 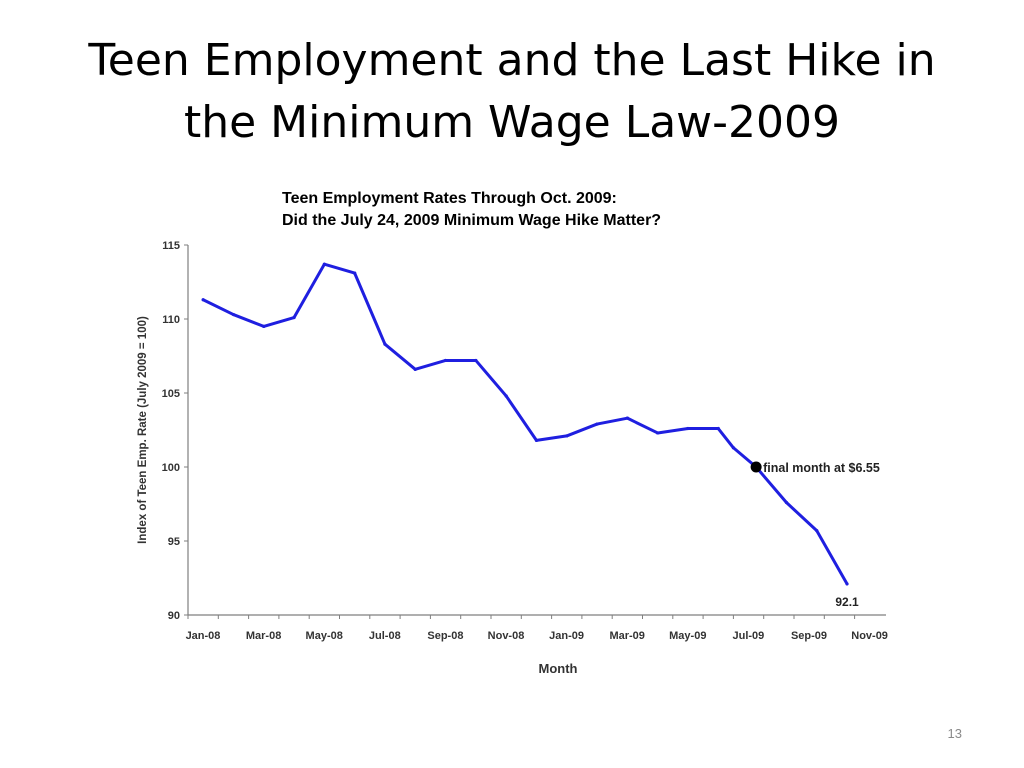 I want to click on y-tick-label: 90, so click(x=174, y=616).